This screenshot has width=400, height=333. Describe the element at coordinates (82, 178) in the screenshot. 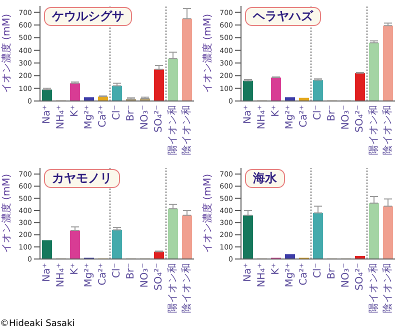

I see `chart-title: カヤモノリ` at that location.